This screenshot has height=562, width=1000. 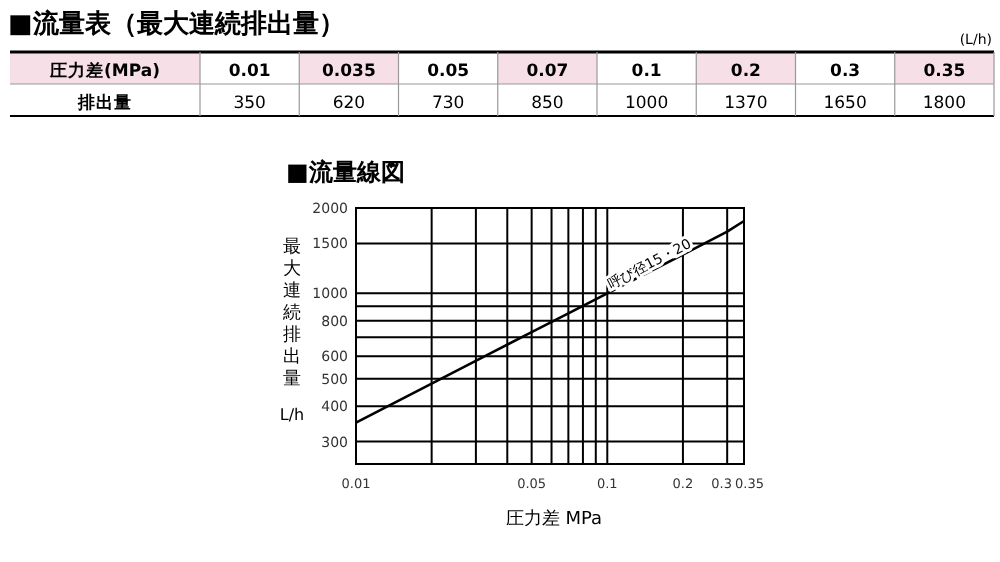 I want to click on category-label: 0.1, so click(x=646, y=72).